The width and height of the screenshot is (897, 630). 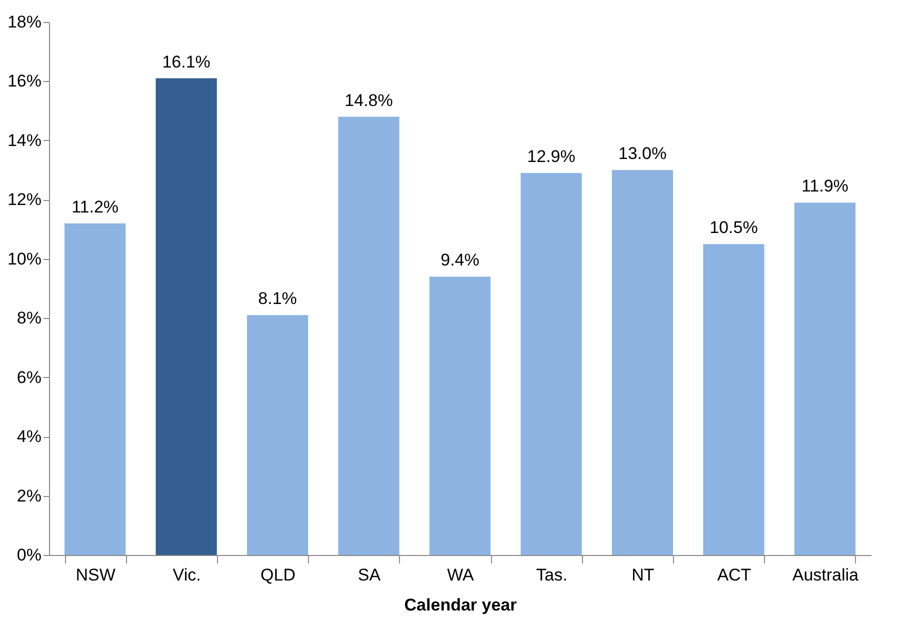 I want to click on y-tick-label: 12%, so click(x=24, y=200).